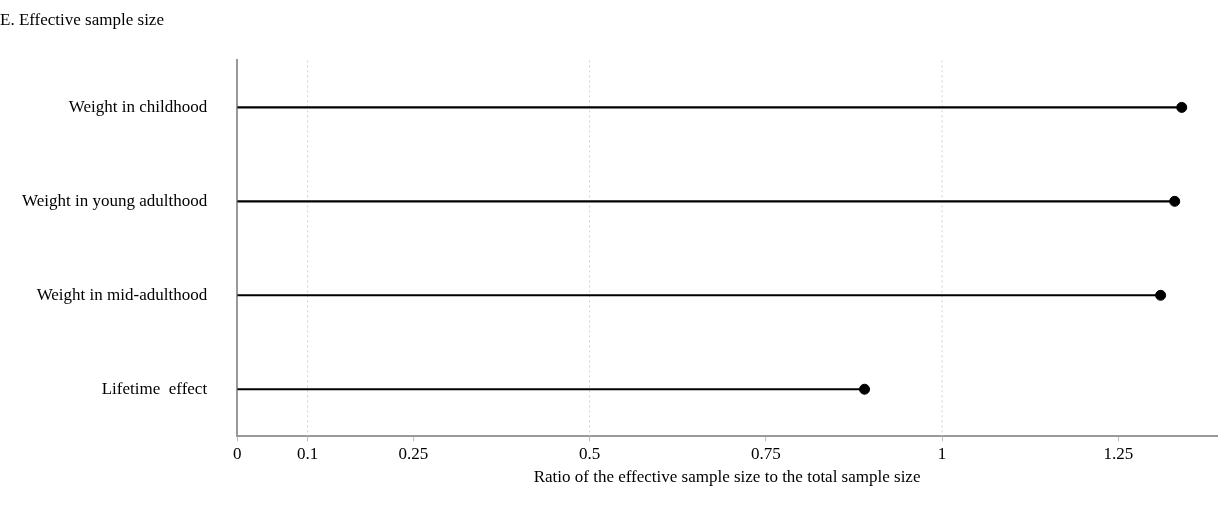 The width and height of the screenshot is (1223, 508). I want to click on x-tick-label: 0, so click(237, 453).